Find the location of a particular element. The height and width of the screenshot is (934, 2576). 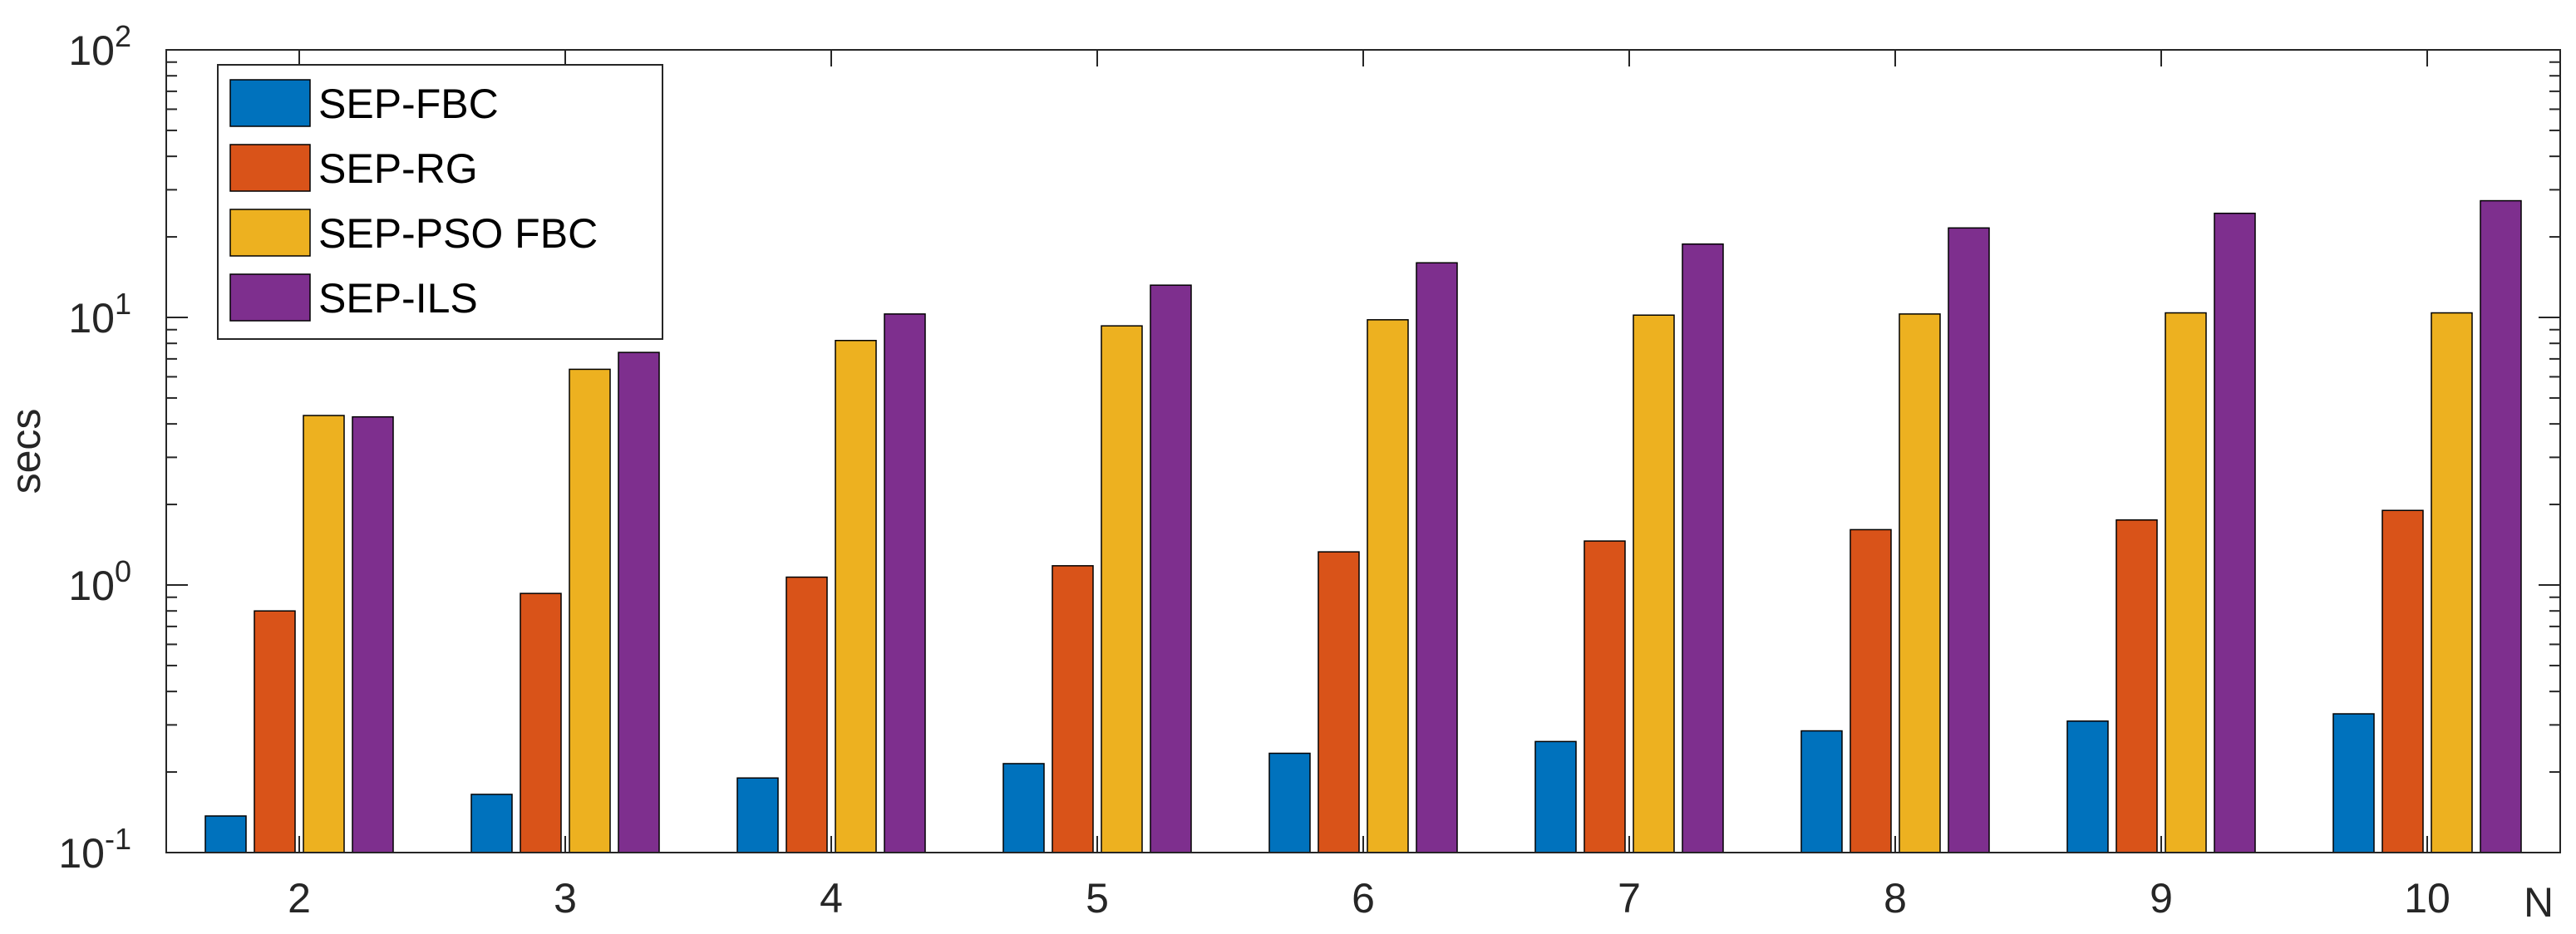

bar-sep-fbc-n10 is located at coordinates (2353, 783).